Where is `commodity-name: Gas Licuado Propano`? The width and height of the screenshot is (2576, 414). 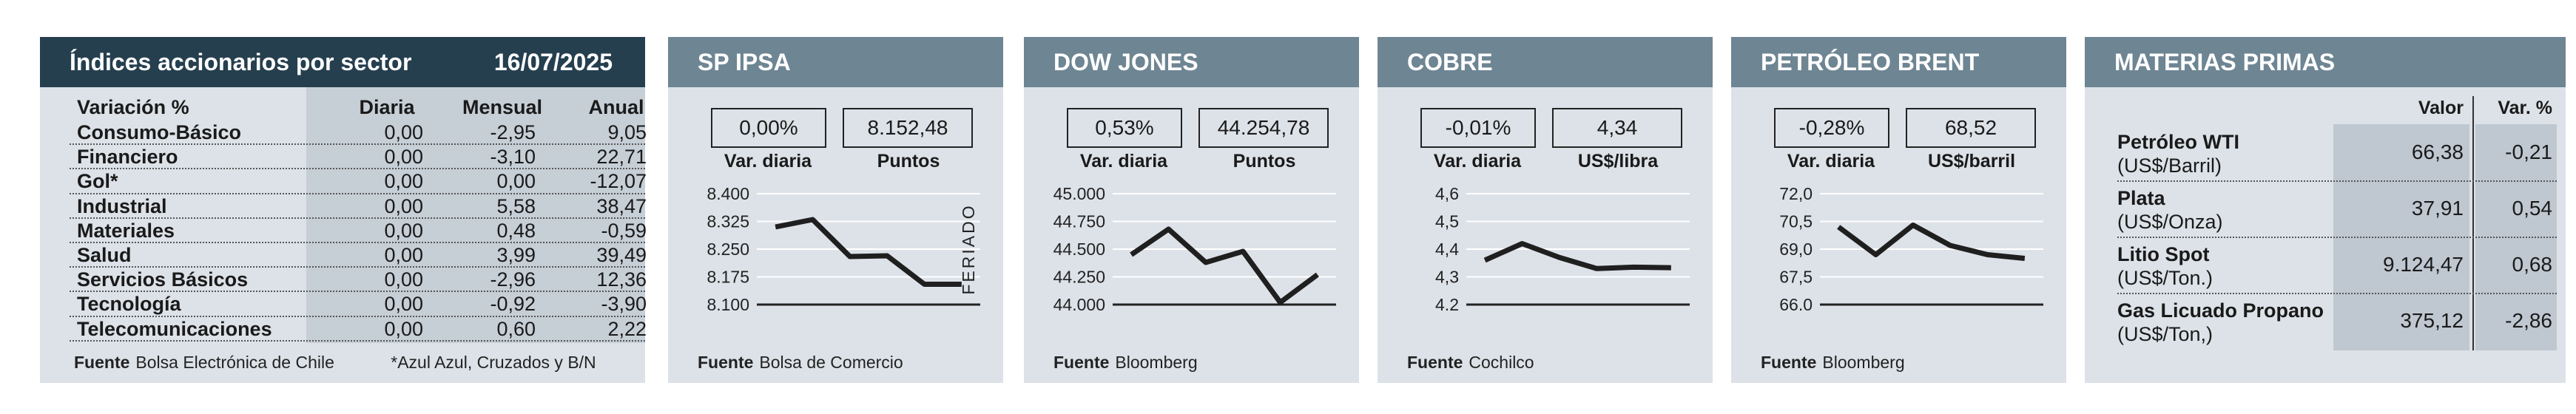 commodity-name: Gas Licuado Propano is located at coordinates (2220, 310).